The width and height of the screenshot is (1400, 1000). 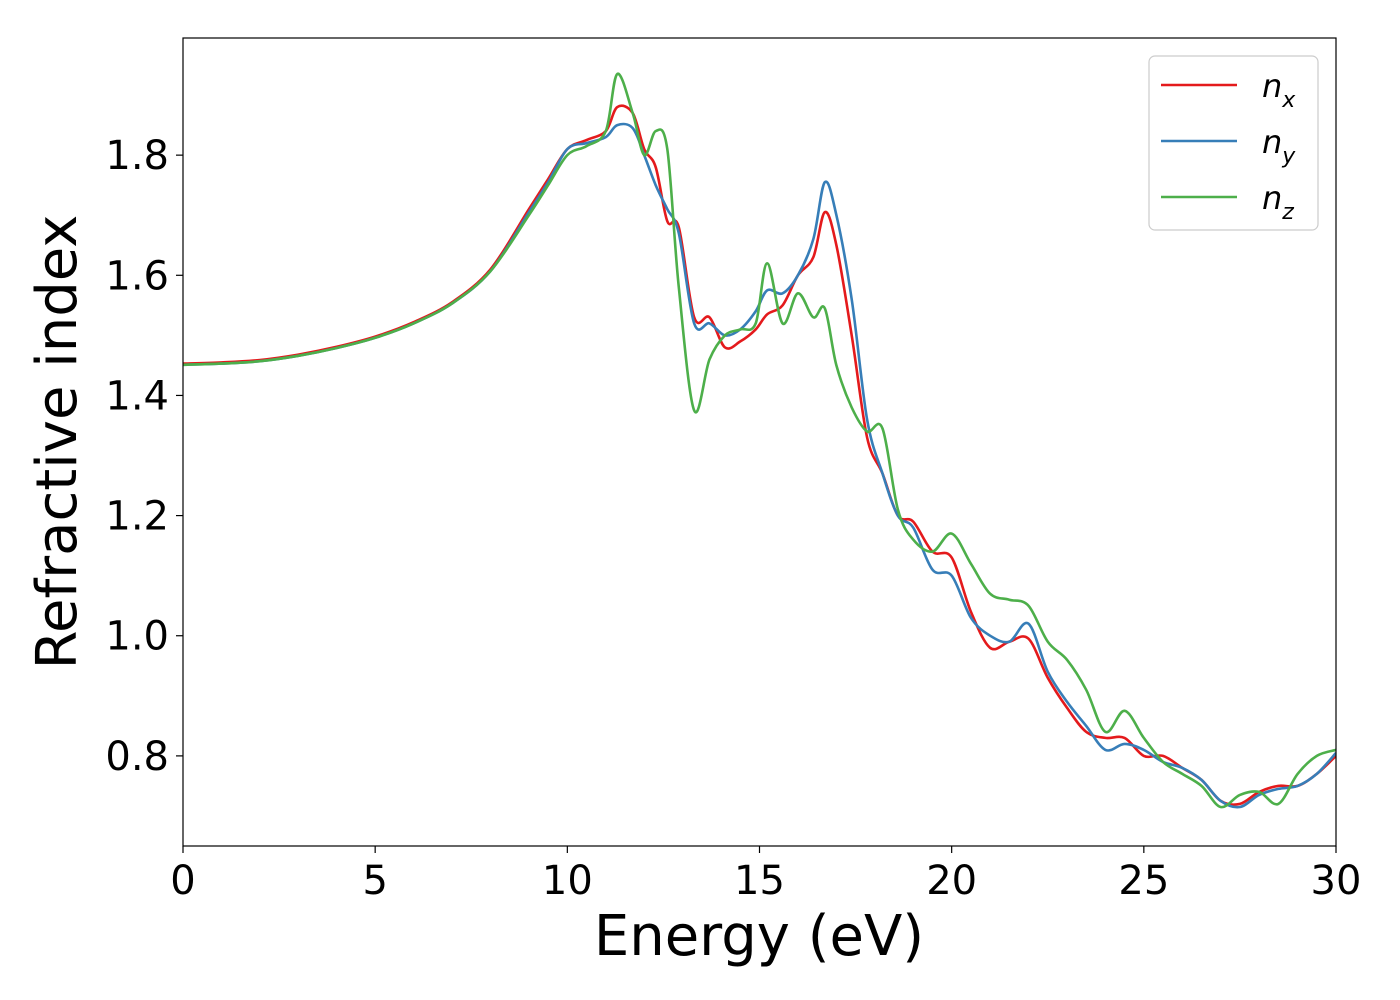 What do you see at coordinates (1233, 143) in the screenshot?
I see `legend-box` at bounding box center [1233, 143].